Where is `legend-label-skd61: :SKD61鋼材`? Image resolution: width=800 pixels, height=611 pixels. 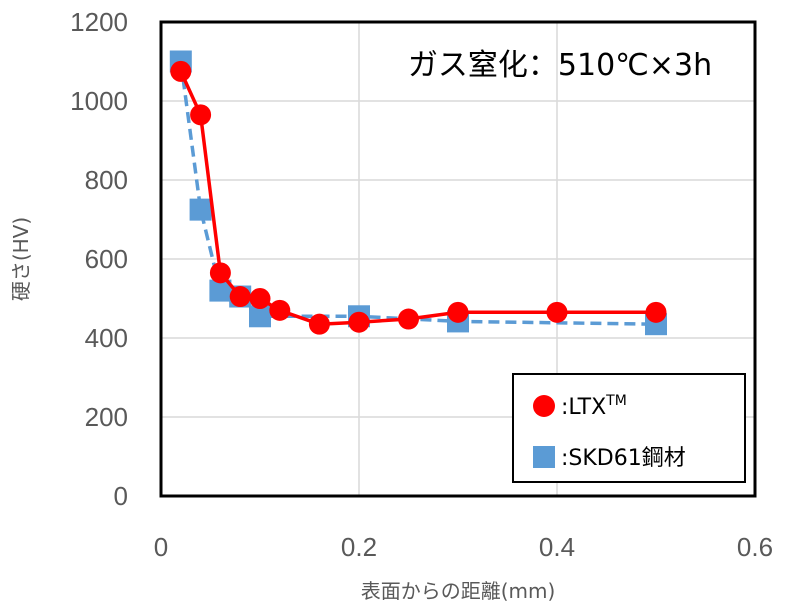
legend-label-skd61: :SKD61鋼材 is located at coordinates (623, 458).